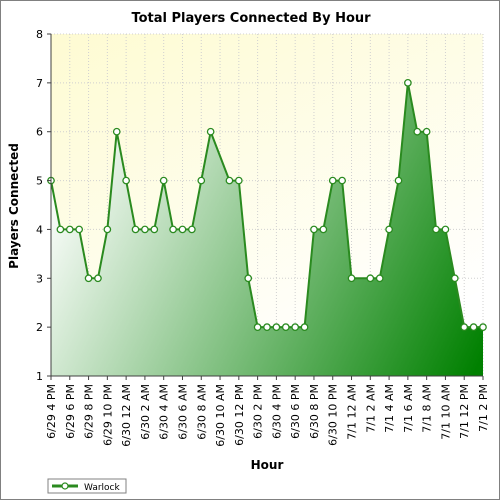 The image size is (500, 504). I want to click on legend: Warlock, so click(87, 486).